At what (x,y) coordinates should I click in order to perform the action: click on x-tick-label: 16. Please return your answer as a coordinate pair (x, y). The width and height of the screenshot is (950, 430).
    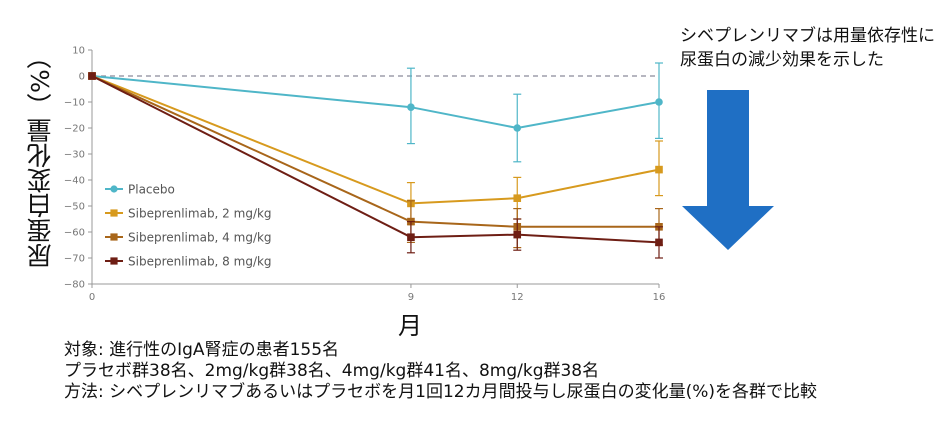
    Looking at the image, I should click on (659, 297).